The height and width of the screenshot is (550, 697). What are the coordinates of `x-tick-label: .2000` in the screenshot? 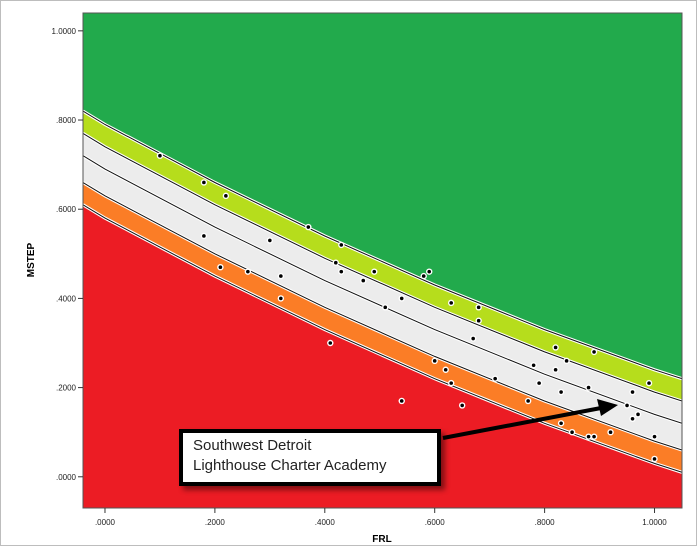 It's located at (215, 522).